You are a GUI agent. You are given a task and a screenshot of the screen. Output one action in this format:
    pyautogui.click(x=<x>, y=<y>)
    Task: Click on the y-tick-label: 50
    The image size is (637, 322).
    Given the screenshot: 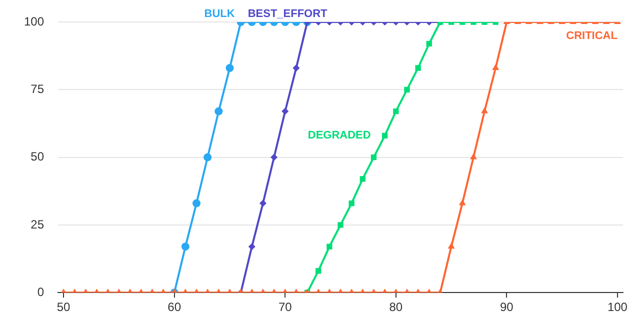 What is the action you would take?
    pyautogui.click(x=37, y=157)
    